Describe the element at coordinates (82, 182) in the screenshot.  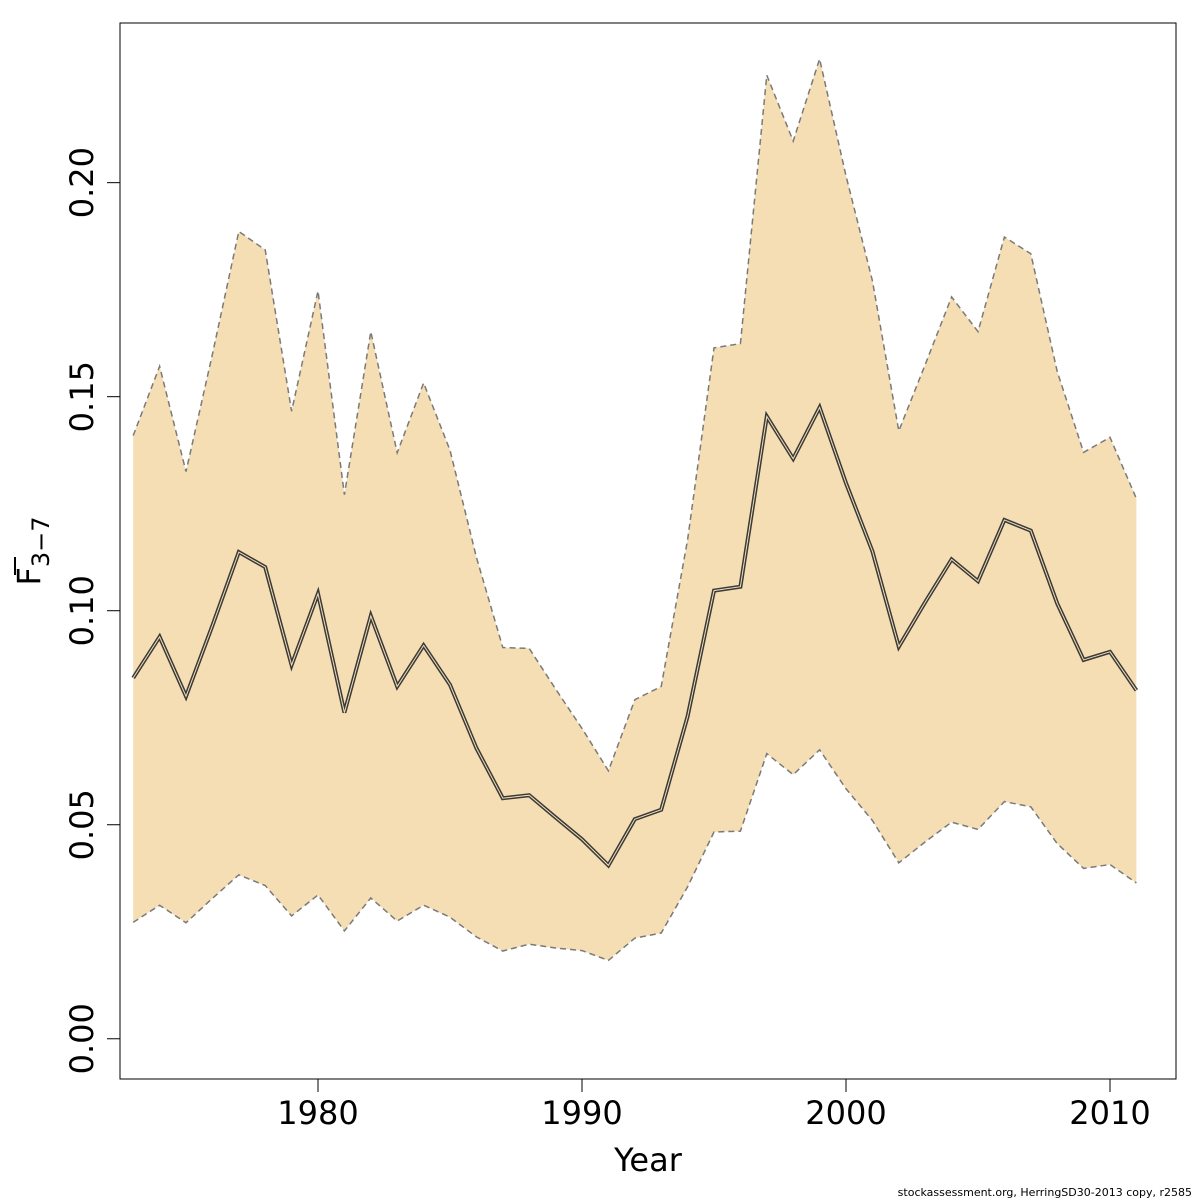
I see `y-tick-label: 0.20` at that location.